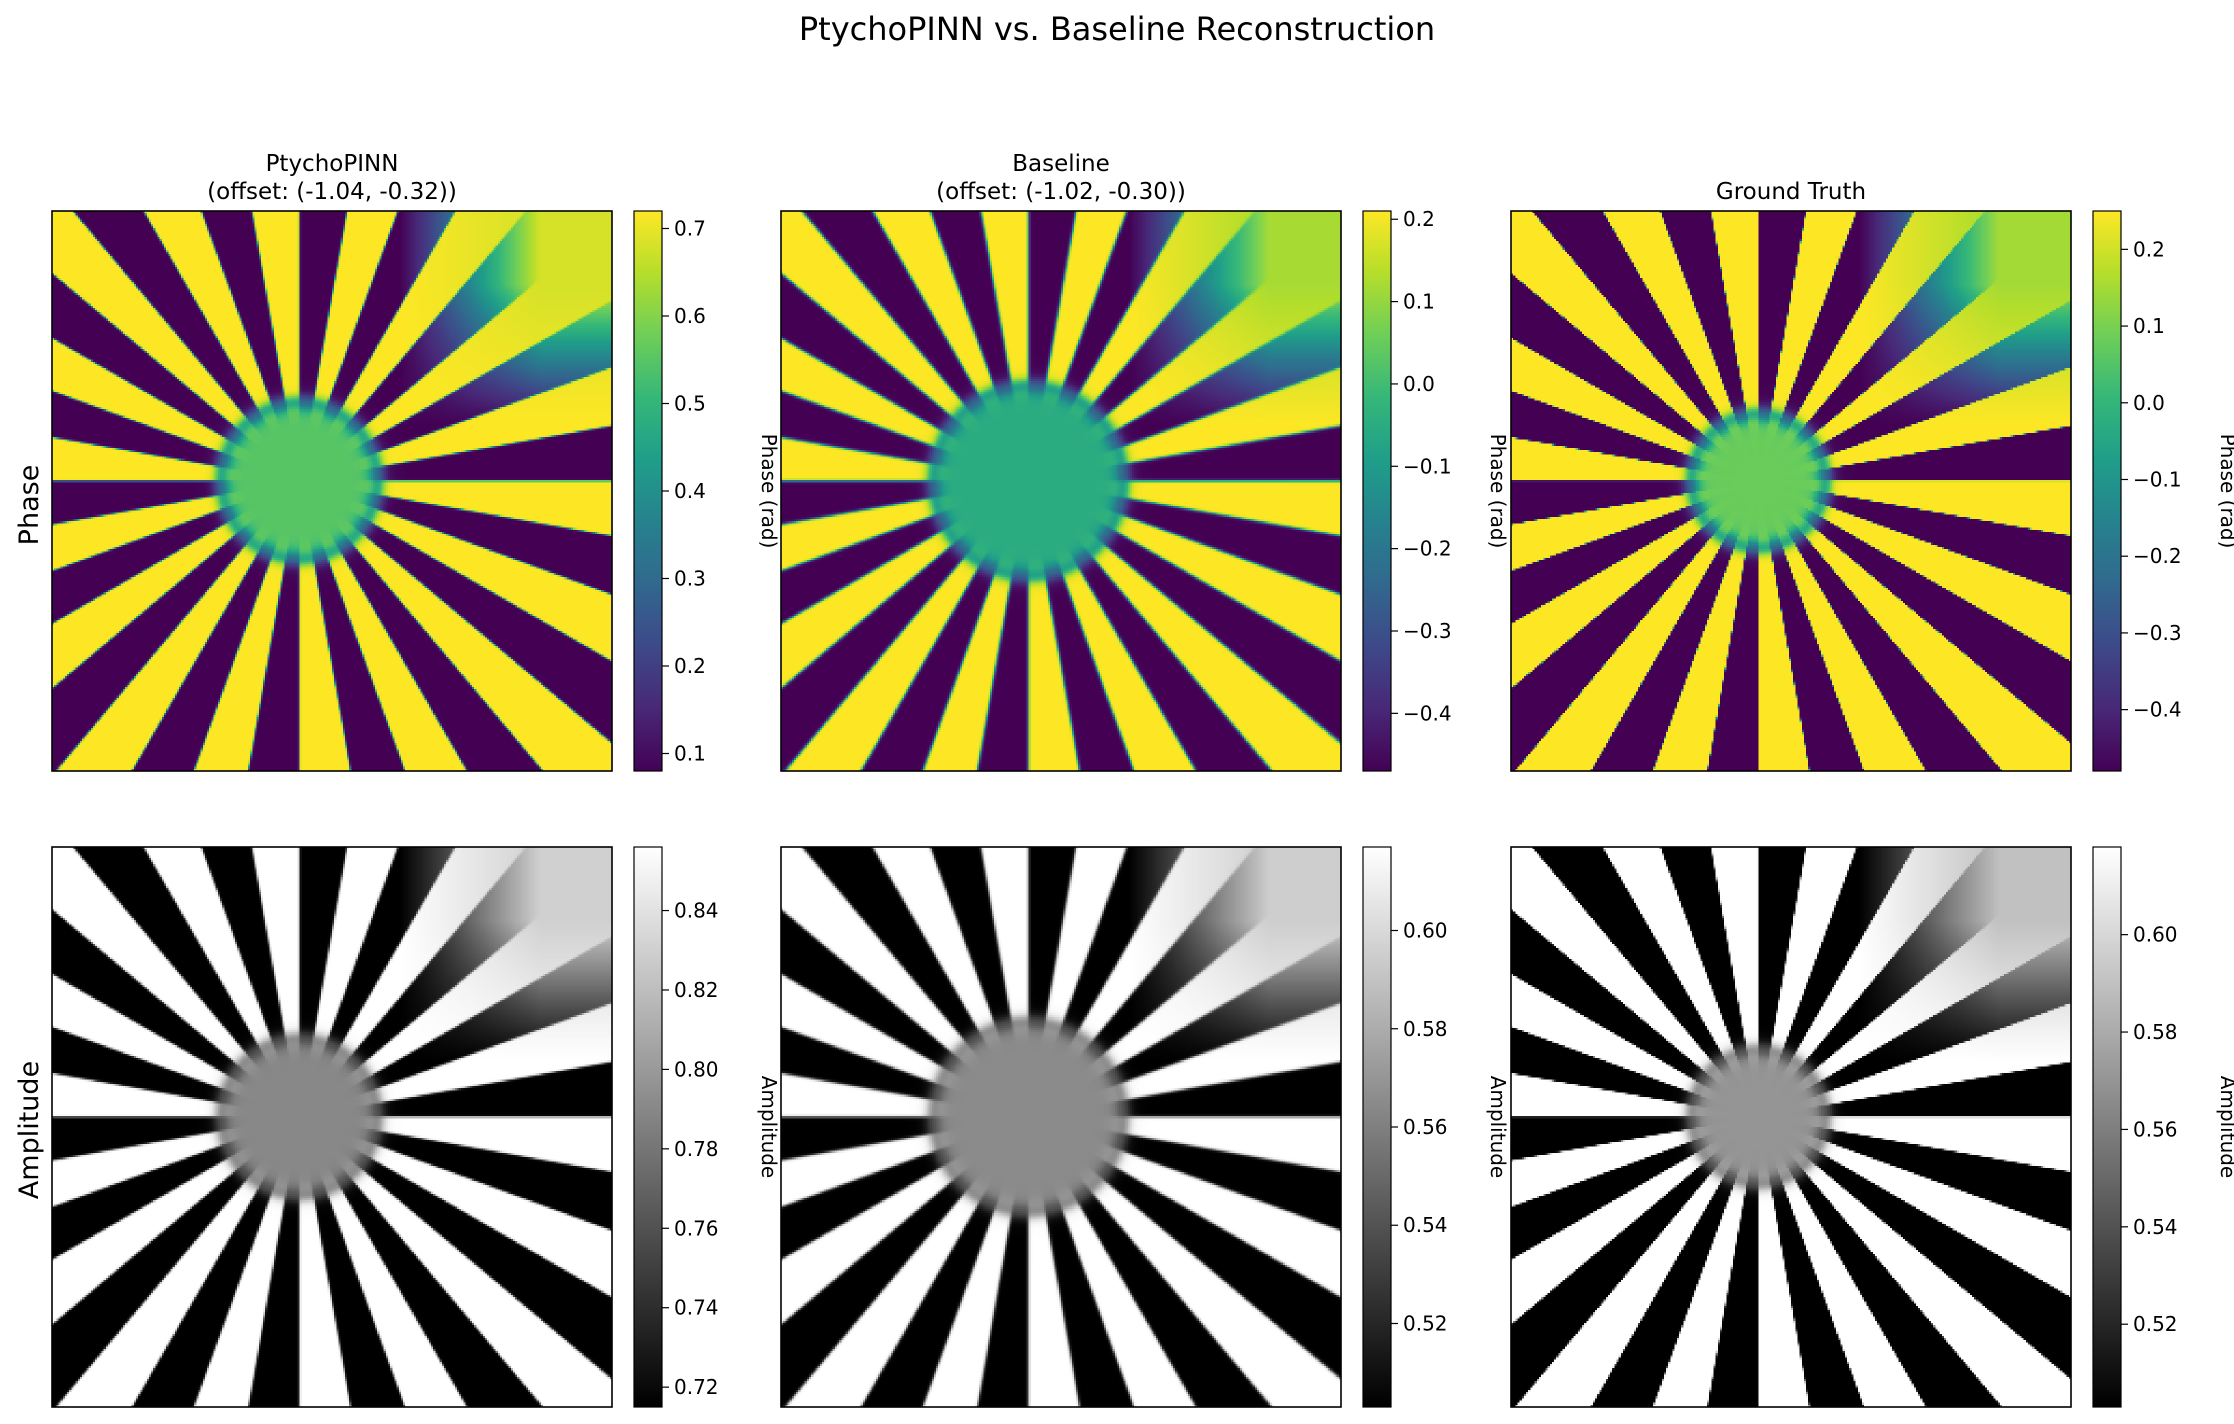 This screenshot has height=1424, width=2234. I want to click on colorbar-tick-label: 0.80, so click(696, 1069).